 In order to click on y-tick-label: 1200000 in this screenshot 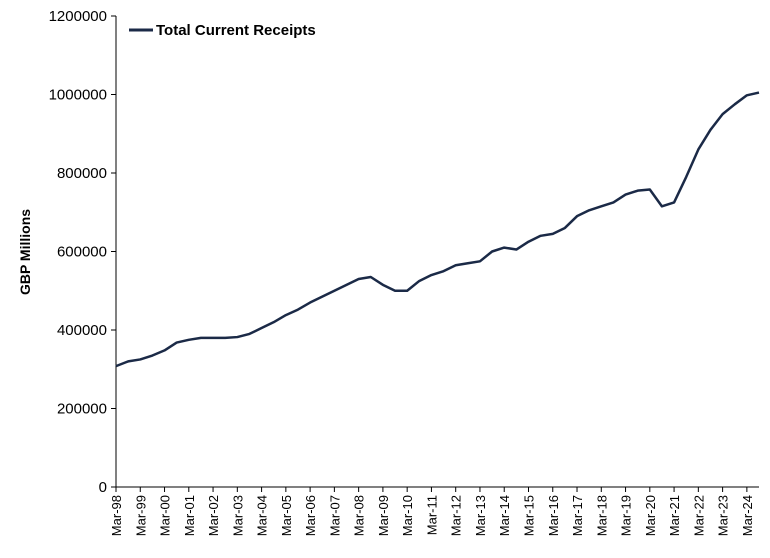, I will do `click(78, 16)`.